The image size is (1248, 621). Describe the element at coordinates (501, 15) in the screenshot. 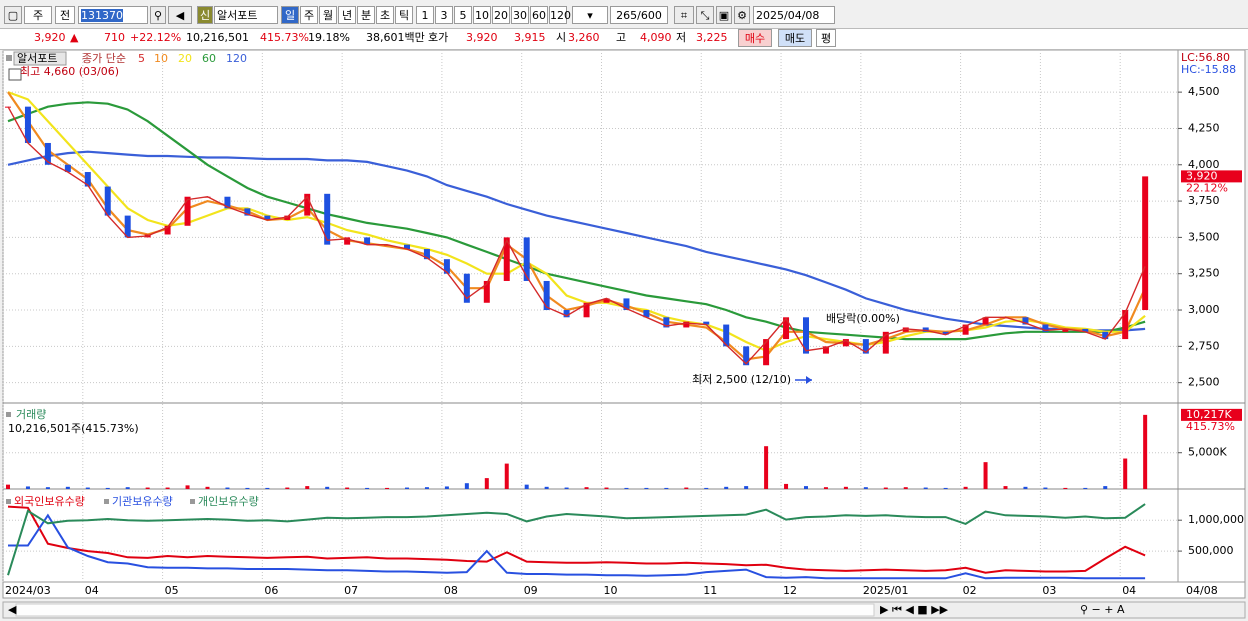

I see `interval-button: 20` at that location.